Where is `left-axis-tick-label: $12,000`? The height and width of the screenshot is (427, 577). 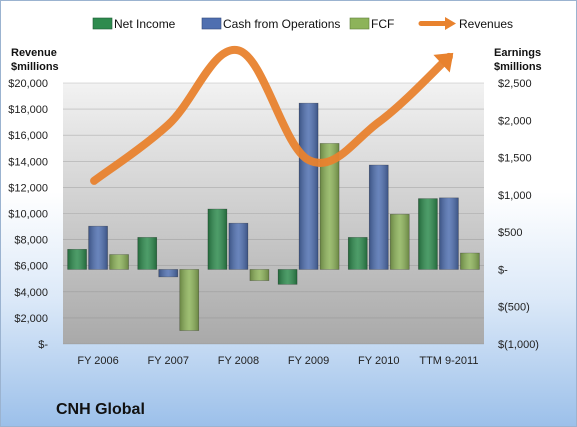
left-axis-tick-label: $12,000 is located at coordinates (28, 188).